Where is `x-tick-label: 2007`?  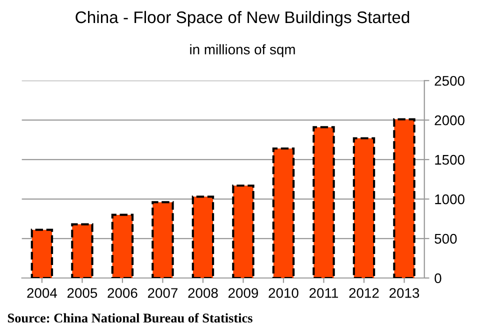 x-tick-label: 2007 is located at coordinates (163, 293).